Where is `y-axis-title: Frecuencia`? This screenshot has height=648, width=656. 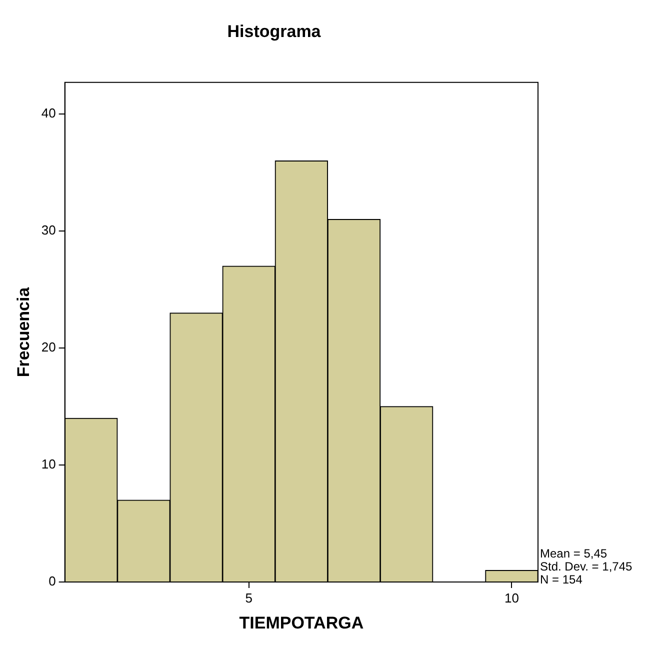 y-axis-title: Frecuencia is located at coordinates (23, 332).